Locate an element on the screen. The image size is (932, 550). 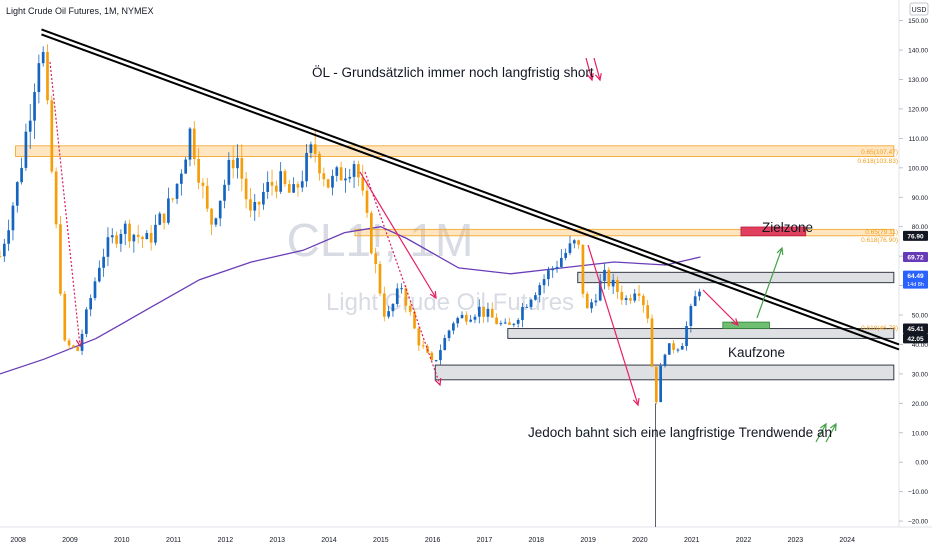
price-tag is located at coordinates (915, 235).